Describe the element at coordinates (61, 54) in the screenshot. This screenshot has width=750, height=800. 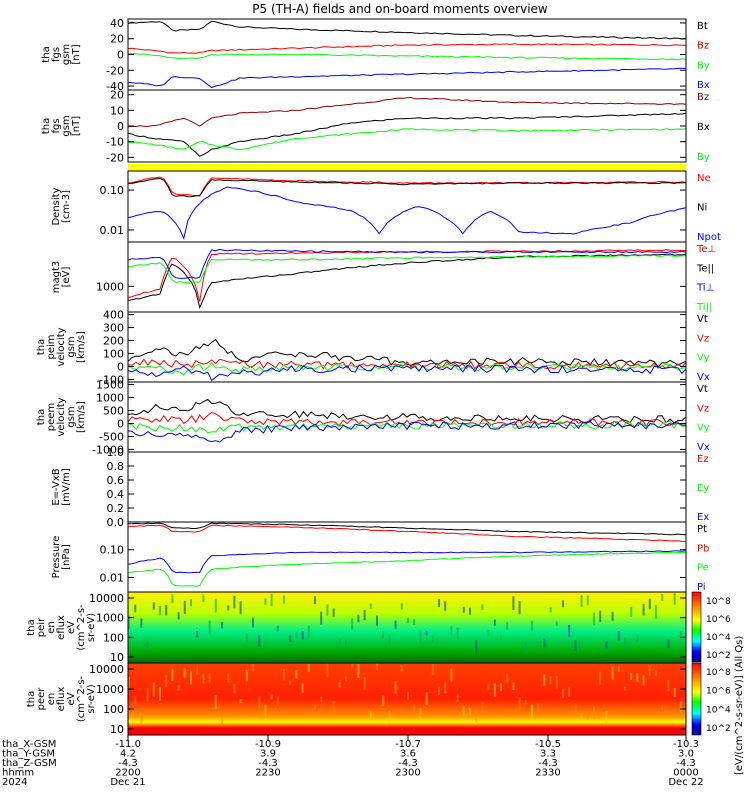
I see `y-axis-label: tha fgs gsm [nT]` at that location.